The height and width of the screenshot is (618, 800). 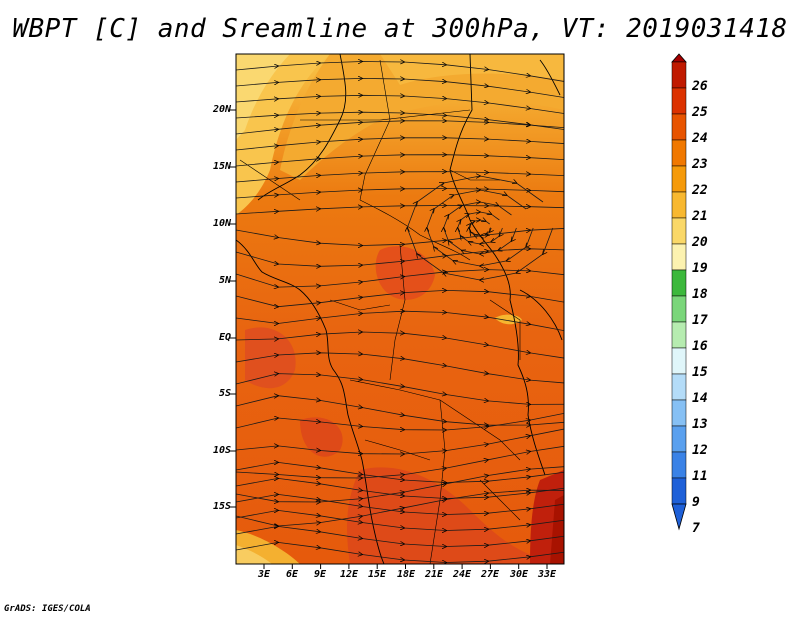 I want to click on colorbar-top-triangle, so click(x=679, y=58).